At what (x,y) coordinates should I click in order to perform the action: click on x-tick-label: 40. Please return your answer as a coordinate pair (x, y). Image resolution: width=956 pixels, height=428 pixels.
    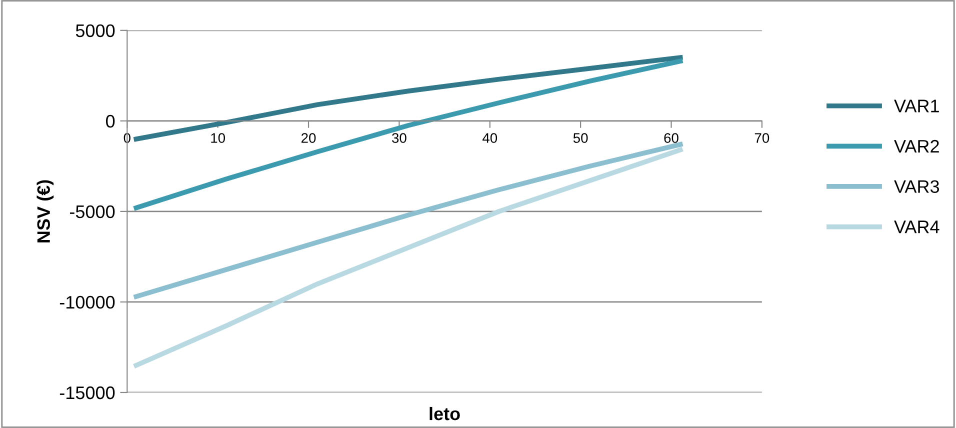
    Looking at the image, I should click on (490, 138).